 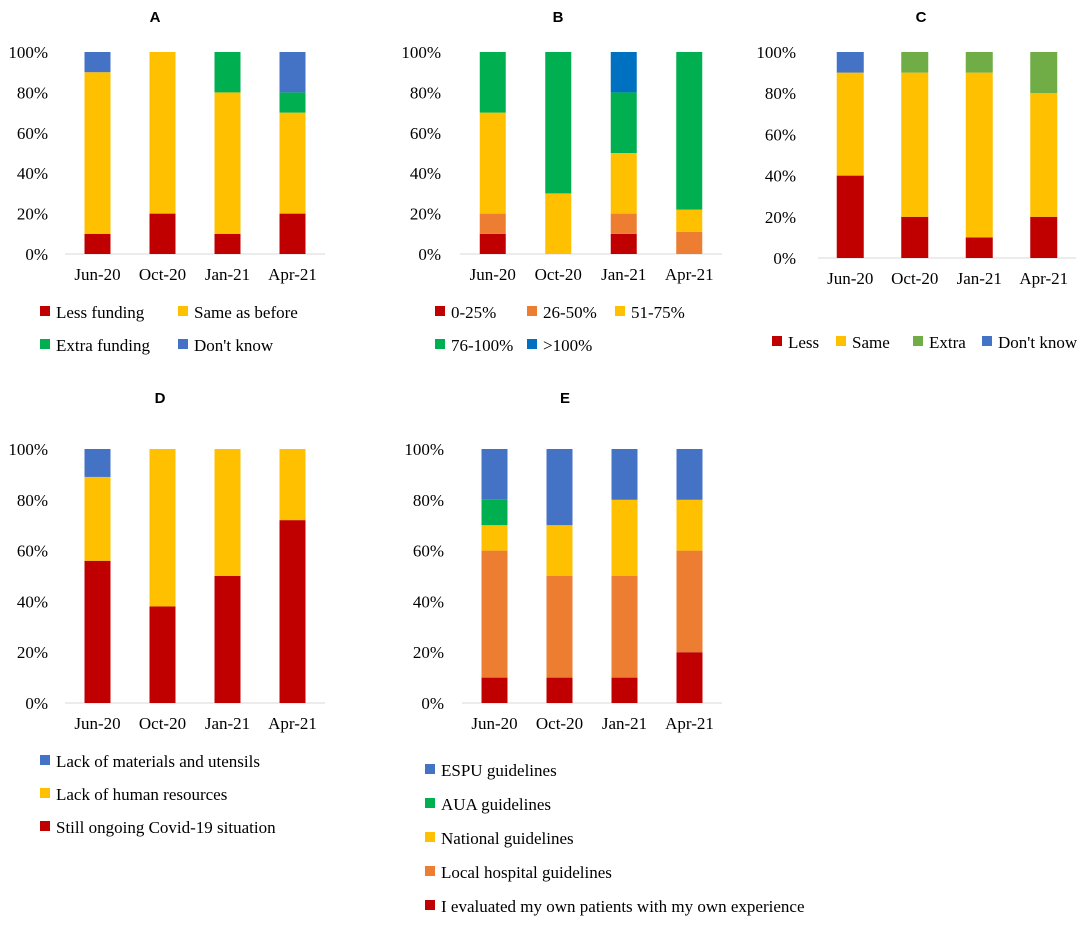 What do you see at coordinates (947, 342) in the screenshot?
I see `legend-label: Extra` at bounding box center [947, 342].